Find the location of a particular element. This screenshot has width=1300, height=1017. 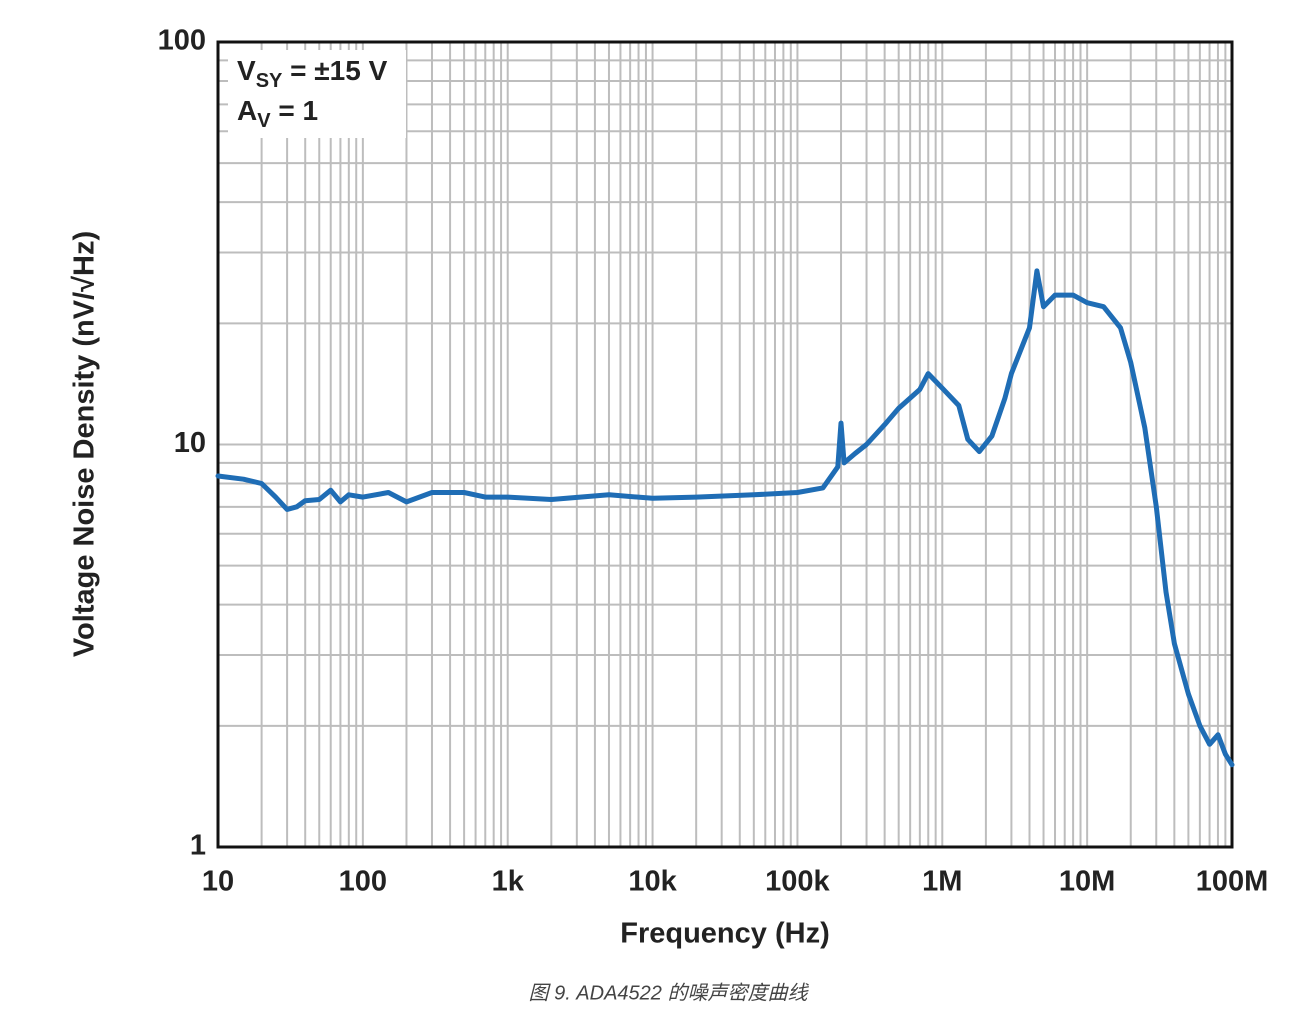

y-tick-label: 10 is located at coordinates (190, 443).